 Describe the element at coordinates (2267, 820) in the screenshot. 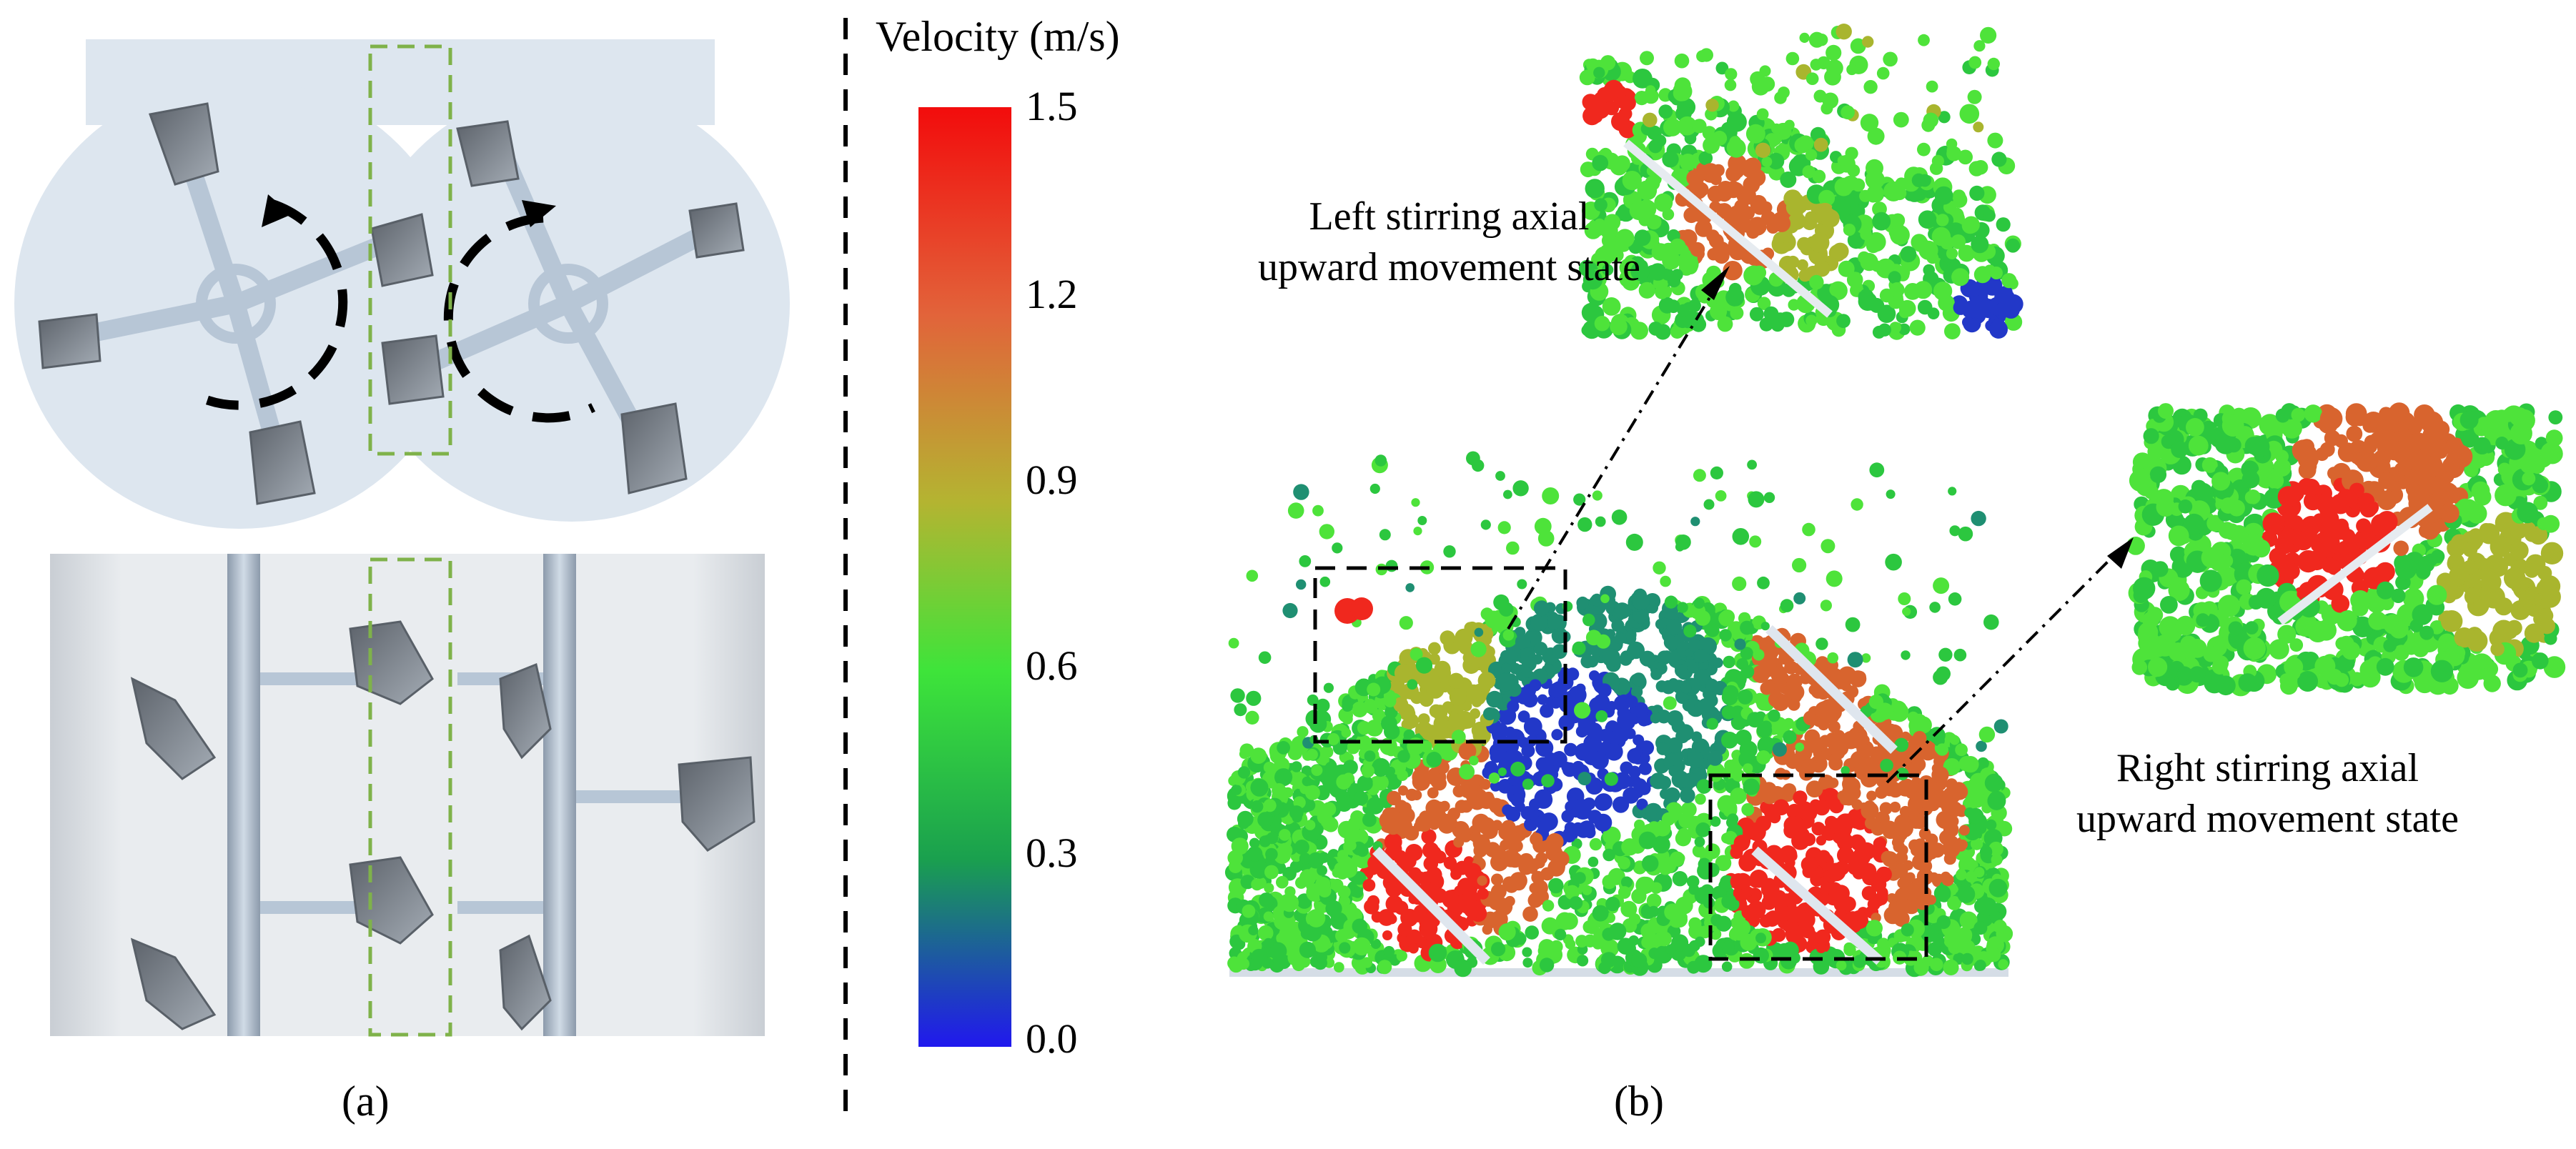

I see `right-annotation-line2: upward movement state` at that location.